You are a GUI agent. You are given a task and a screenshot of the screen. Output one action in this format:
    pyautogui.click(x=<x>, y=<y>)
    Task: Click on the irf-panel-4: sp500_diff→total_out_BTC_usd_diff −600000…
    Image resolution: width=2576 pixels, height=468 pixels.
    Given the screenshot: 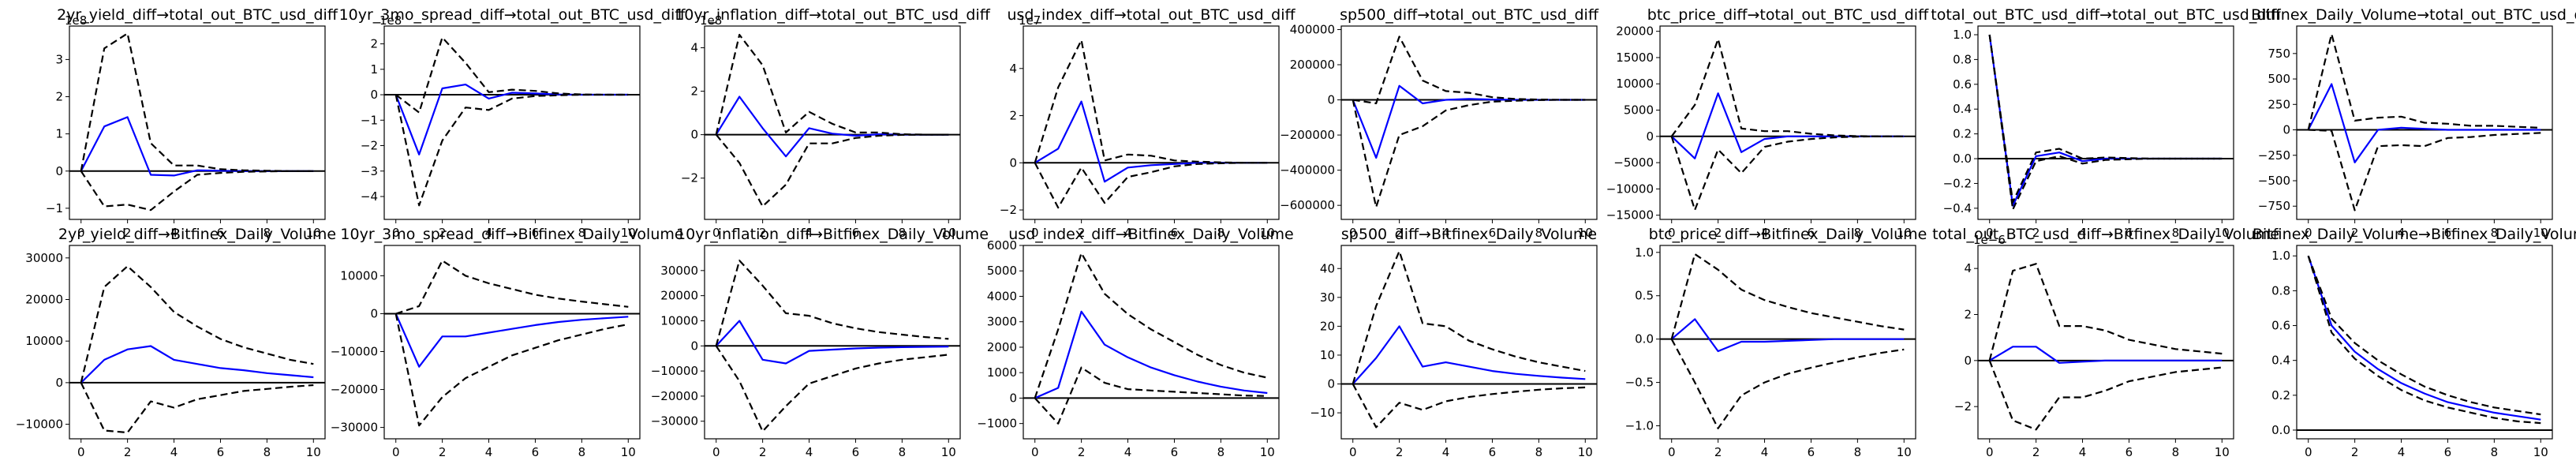 What is the action you would take?
    pyautogui.click(x=1439, y=123)
    